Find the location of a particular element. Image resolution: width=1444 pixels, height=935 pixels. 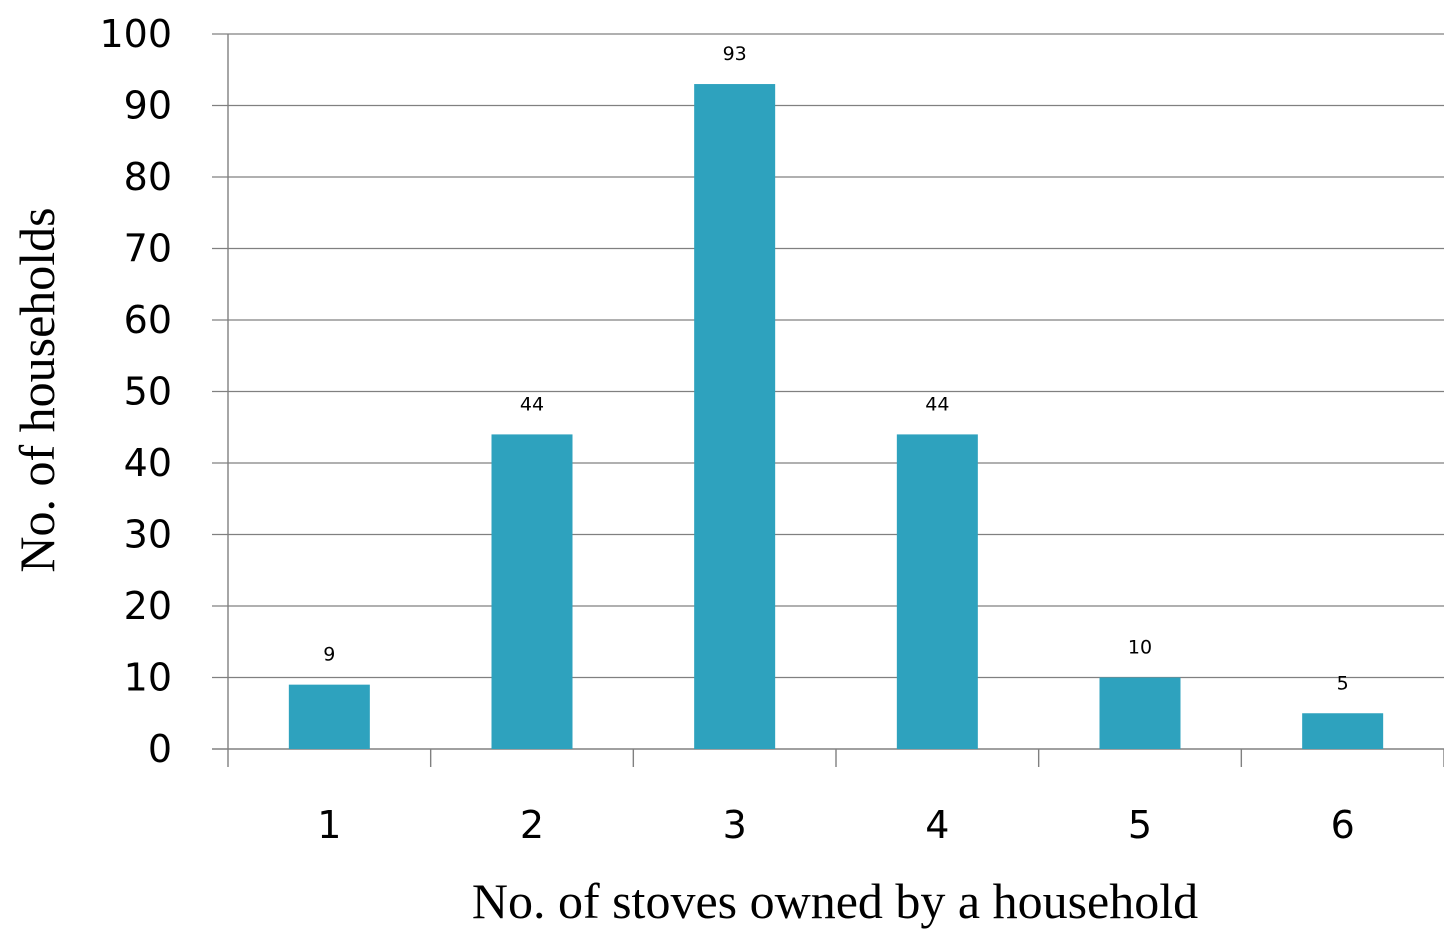

y-tick-label: 50 is located at coordinates (148, 392).